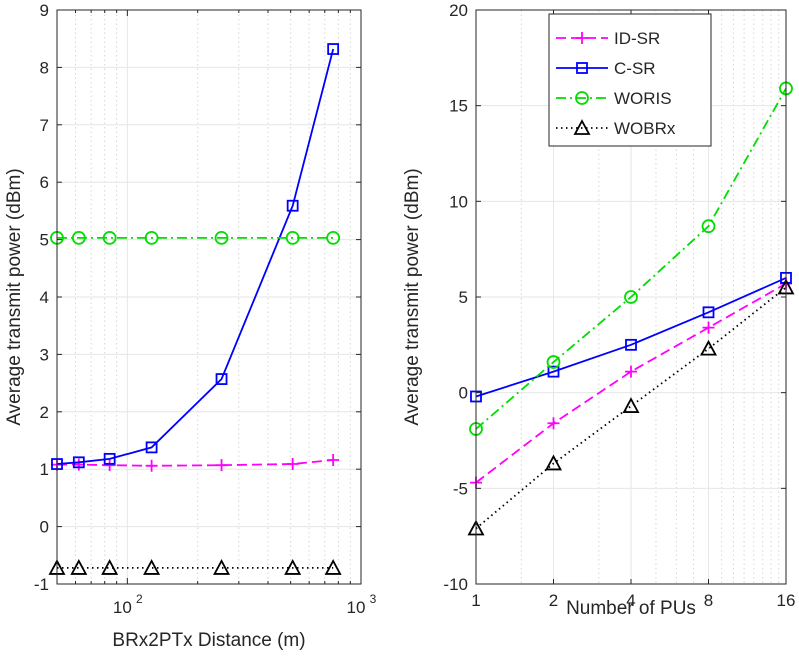  I want to click on right-series-line-id-sr, so click(631, 383).